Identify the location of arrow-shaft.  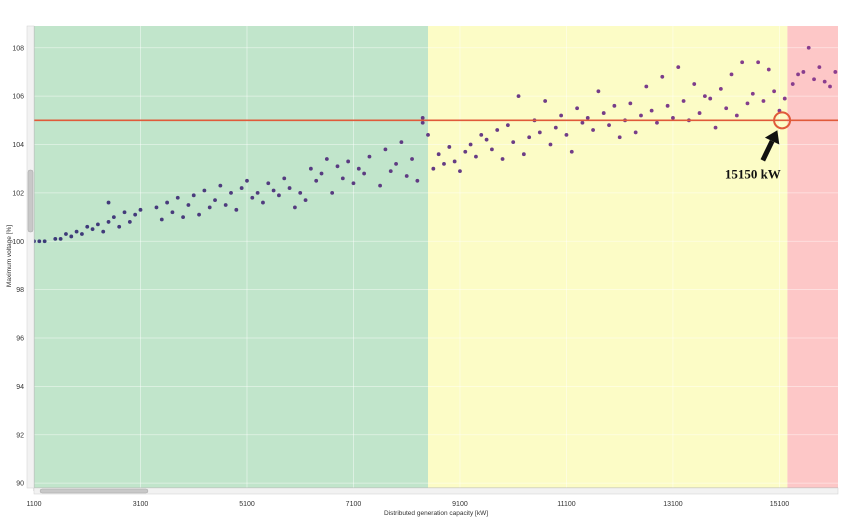
(767, 150).